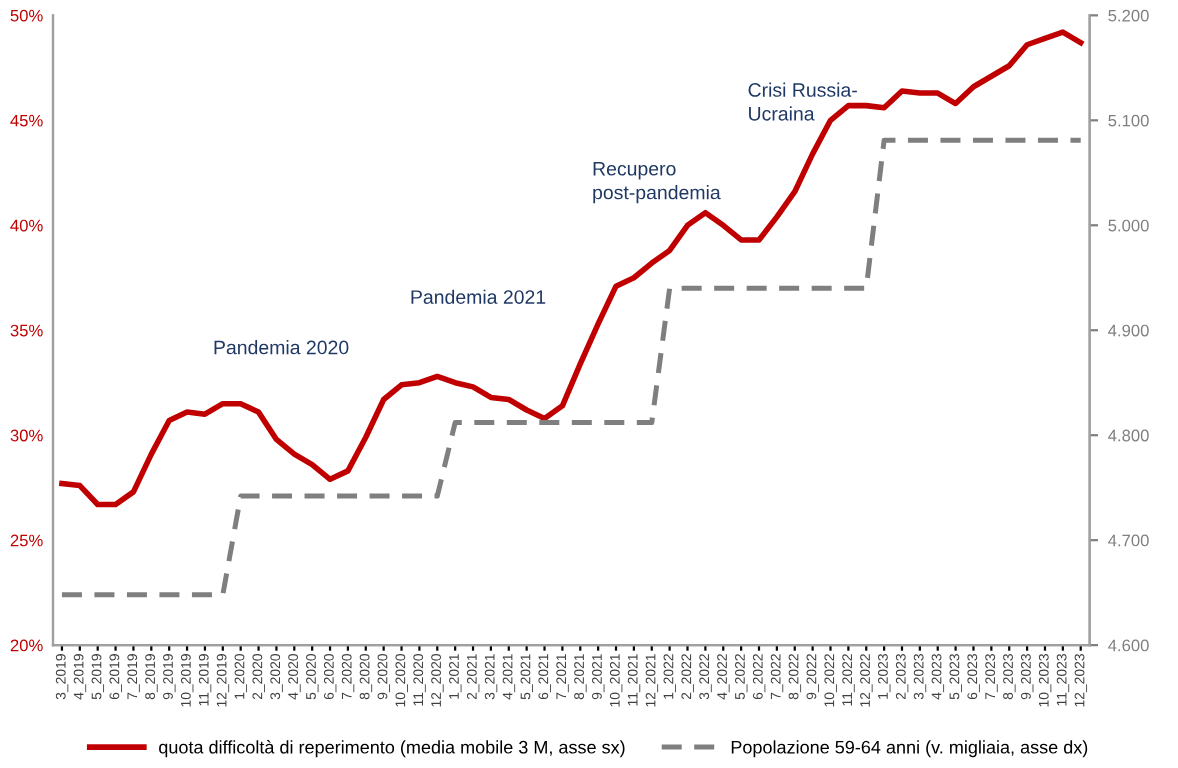 This screenshot has height=768, width=1178. What do you see at coordinates (26, 15) in the screenshot?
I see `y-tick-label: 50%` at bounding box center [26, 15].